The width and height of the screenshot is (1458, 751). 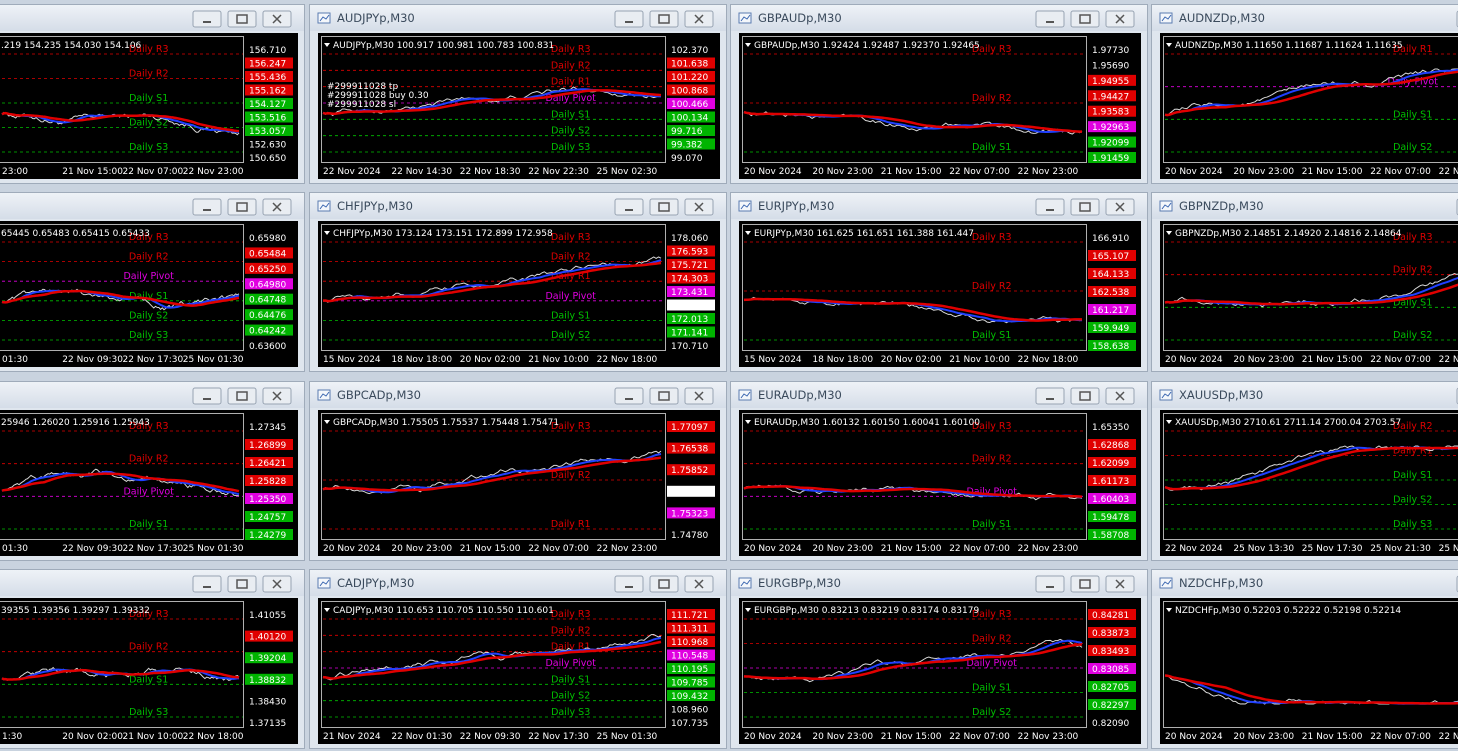 What do you see at coordinates (1110, 536) in the screenshot?
I see `price-label: 1.58708` at bounding box center [1110, 536].